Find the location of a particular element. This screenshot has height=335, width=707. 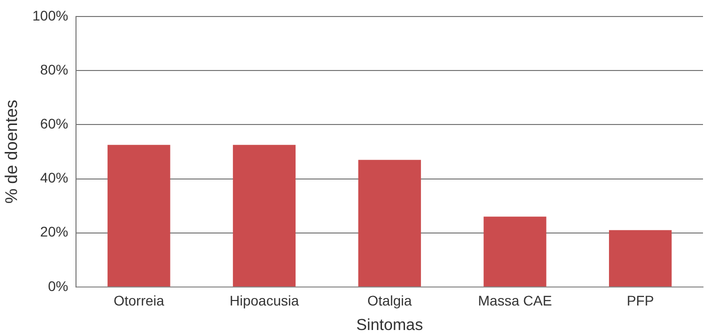

y-tick-label: 80% is located at coordinates (54, 69).